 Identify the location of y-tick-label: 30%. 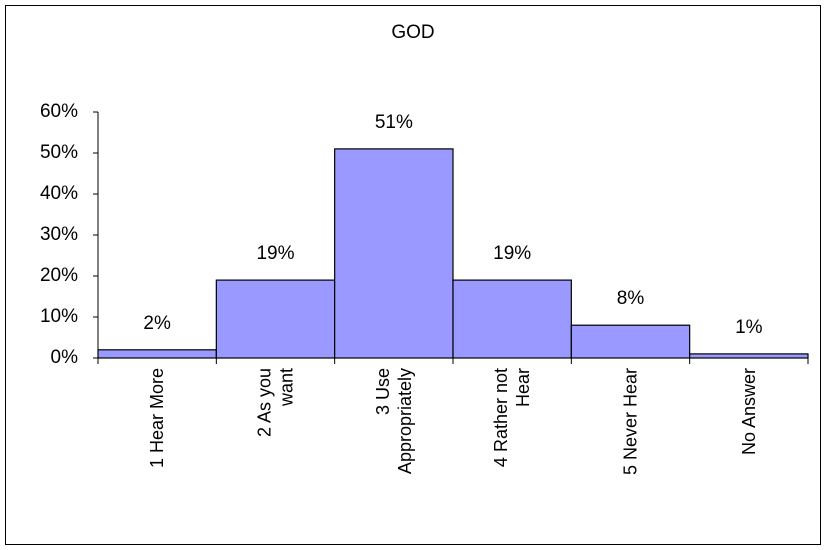
(59, 234).